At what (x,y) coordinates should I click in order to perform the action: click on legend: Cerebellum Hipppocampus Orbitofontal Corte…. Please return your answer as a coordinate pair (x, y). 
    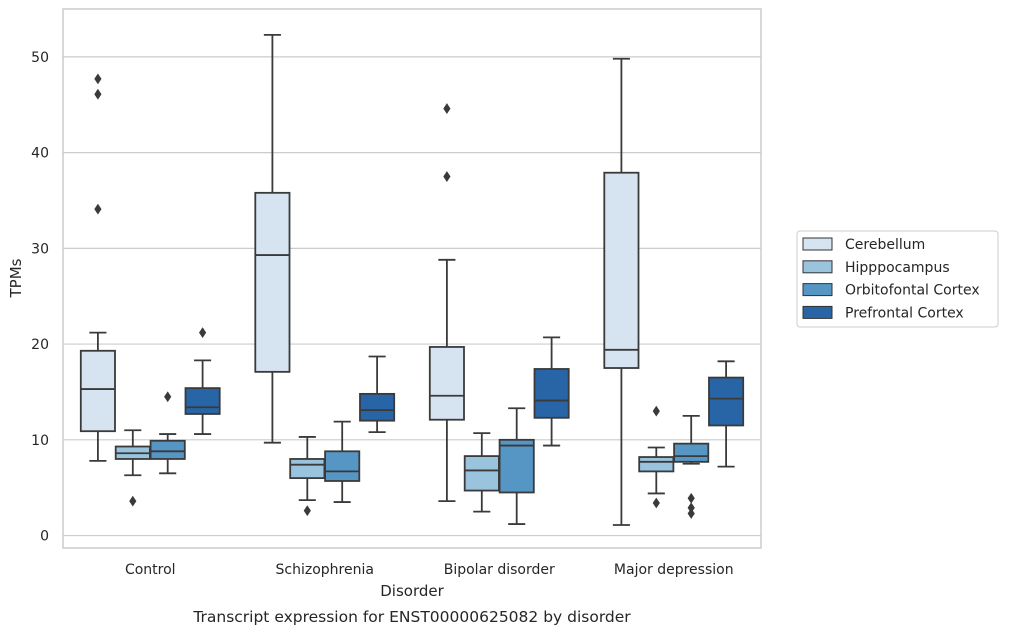
    Looking at the image, I should click on (897, 279).